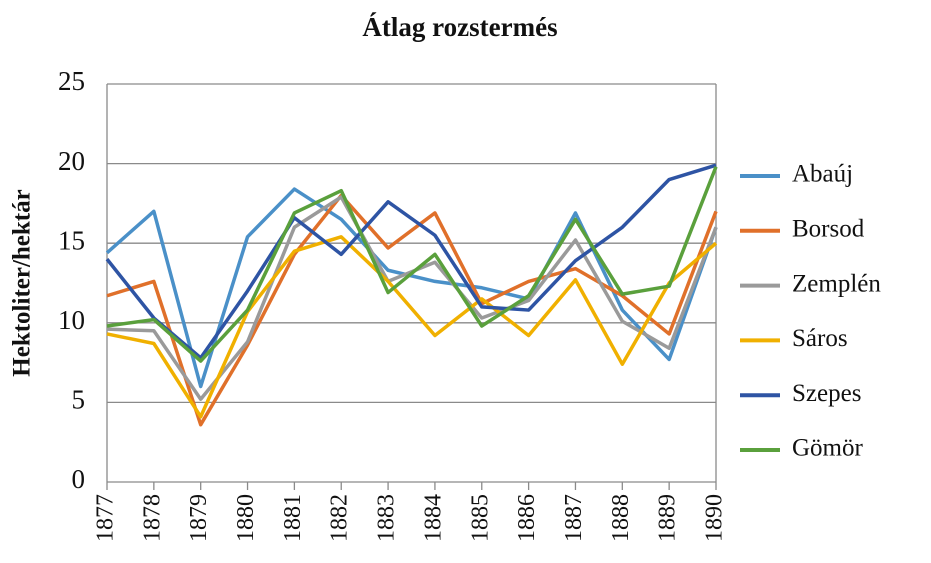 The height and width of the screenshot is (563, 931). What do you see at coordinates (574, 518) in the screenshot?
I see `x-tick-label: 1887` at bounding box center [574, 518].